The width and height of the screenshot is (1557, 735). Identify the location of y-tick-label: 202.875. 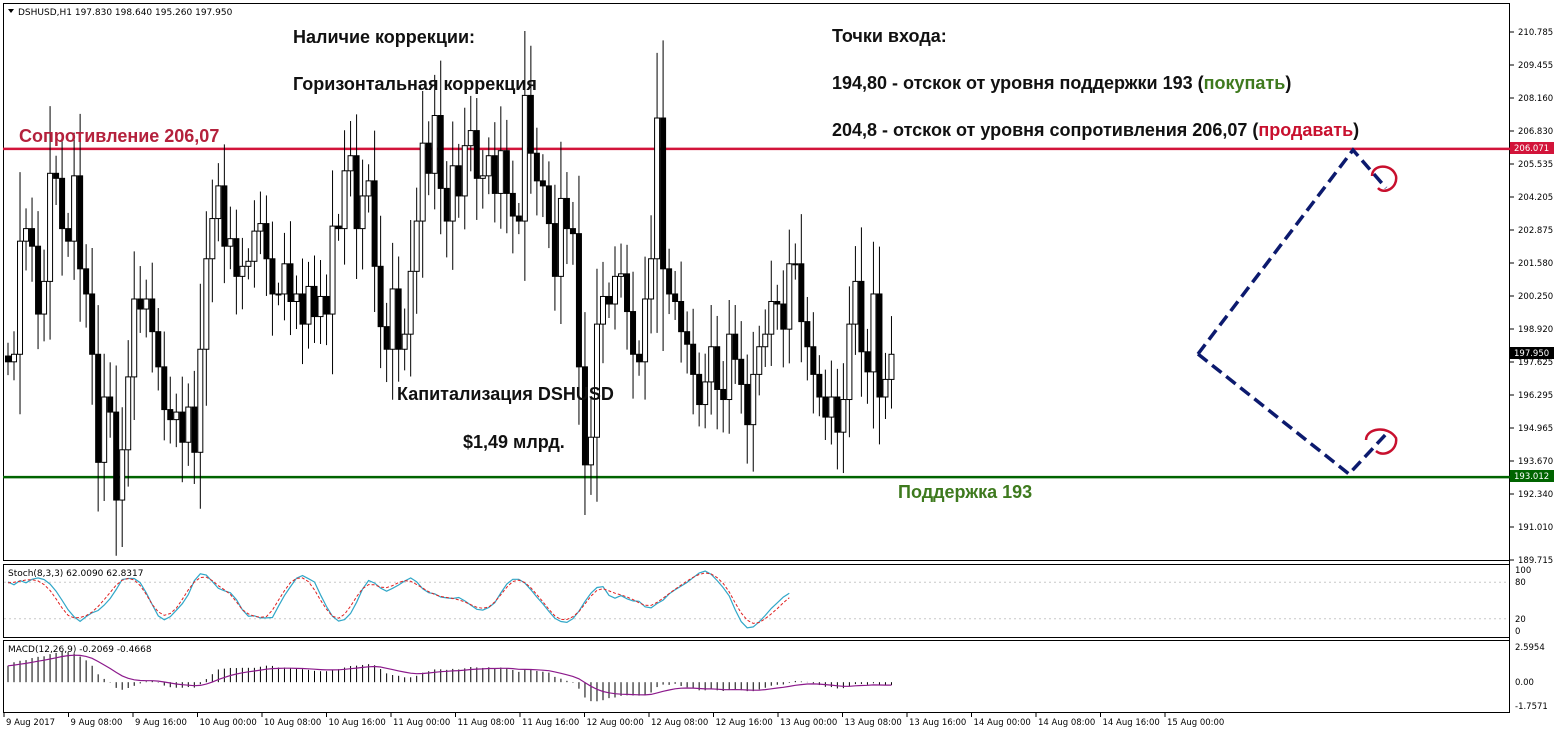
(1535, 231).